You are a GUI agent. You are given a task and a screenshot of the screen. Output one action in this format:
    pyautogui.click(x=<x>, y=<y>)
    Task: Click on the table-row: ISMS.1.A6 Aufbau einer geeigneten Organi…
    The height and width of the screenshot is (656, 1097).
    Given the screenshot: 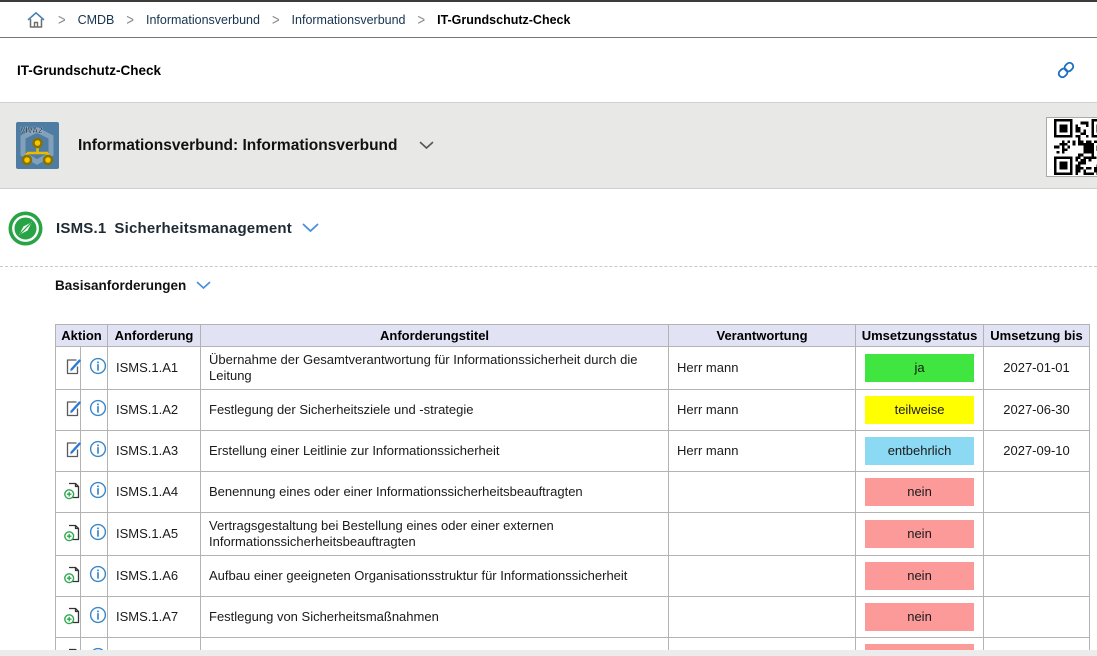 What is the action you would take?
    pyautogui.click(x=573, y=576)
    